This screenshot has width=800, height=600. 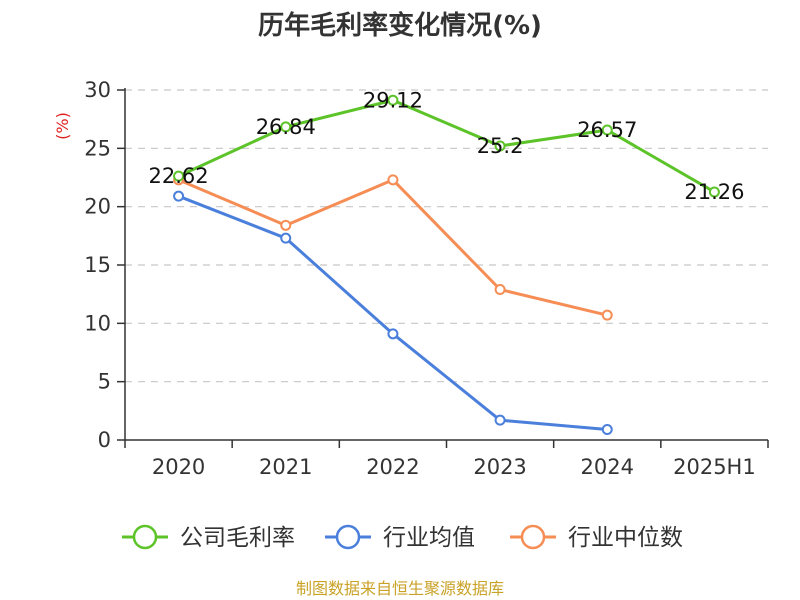 What do you see at coordinates (97, 265) in the screenshot?
I see `y-tick-label: 15` at bounding box center [97, 265].